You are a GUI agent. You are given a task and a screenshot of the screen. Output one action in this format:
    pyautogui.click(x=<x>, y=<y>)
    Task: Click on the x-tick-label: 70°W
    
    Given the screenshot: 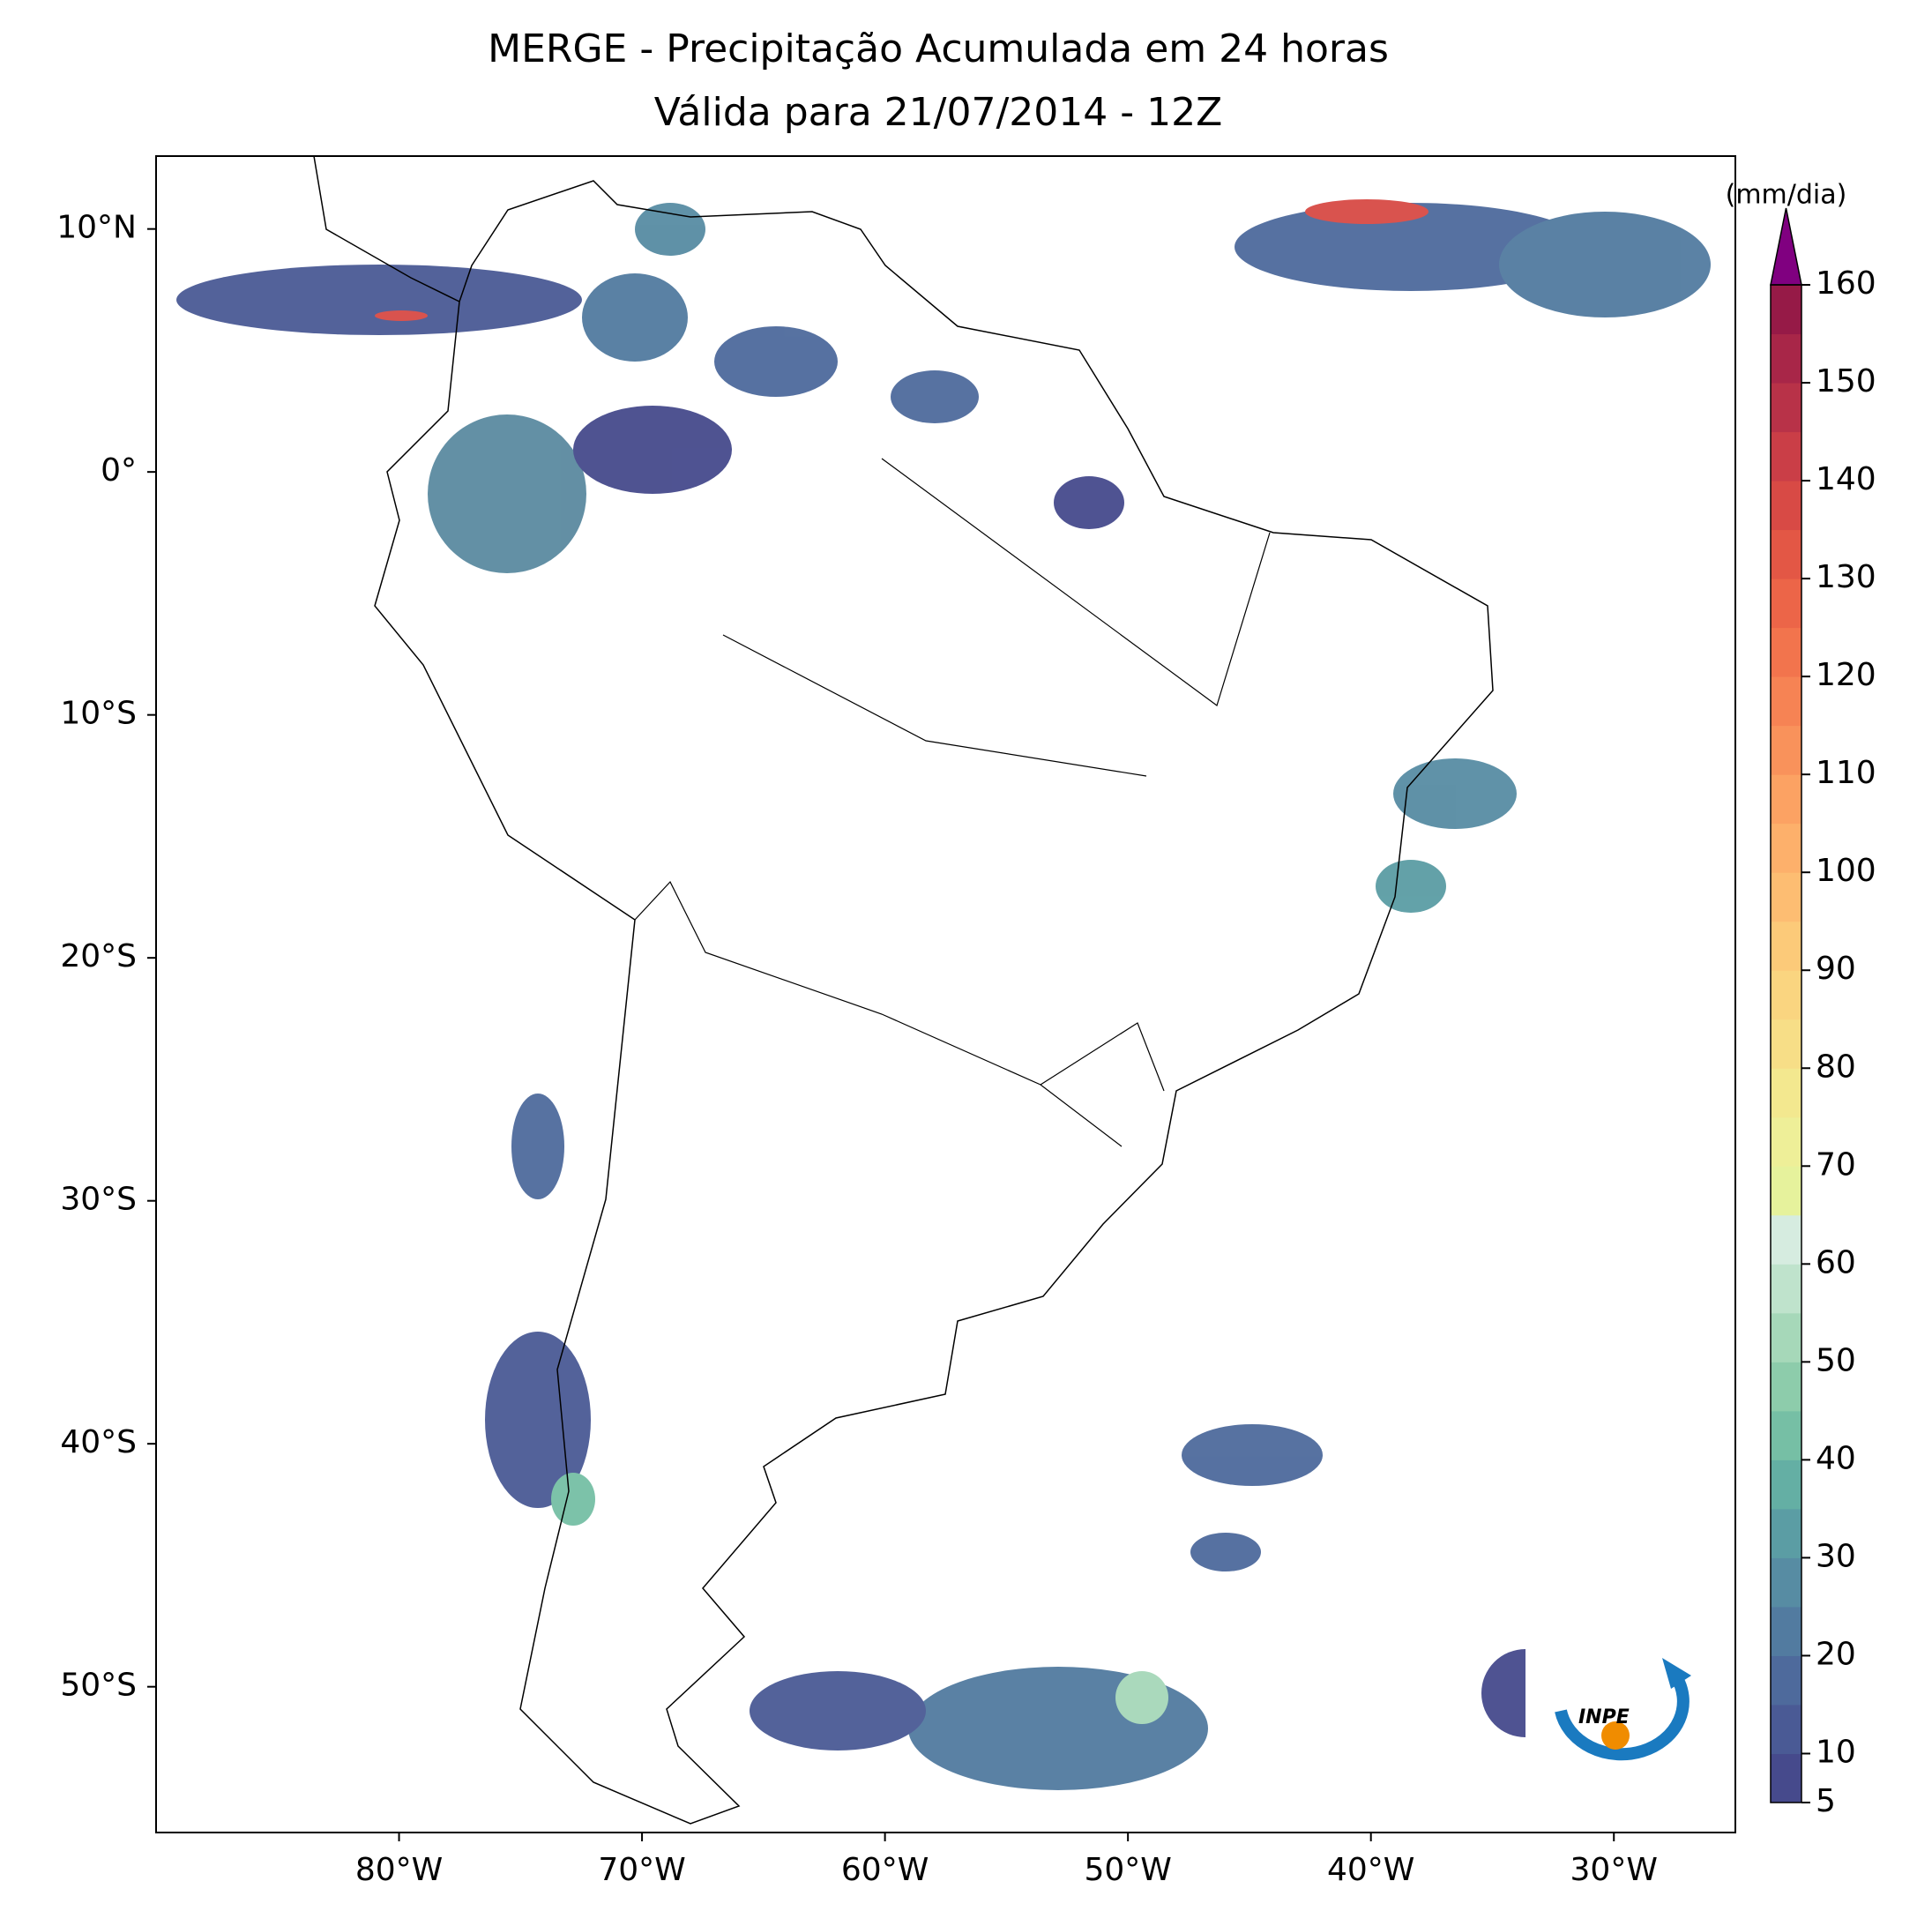 What is the action you would take?
    pyautogui.click(x=641, y=1870)
    